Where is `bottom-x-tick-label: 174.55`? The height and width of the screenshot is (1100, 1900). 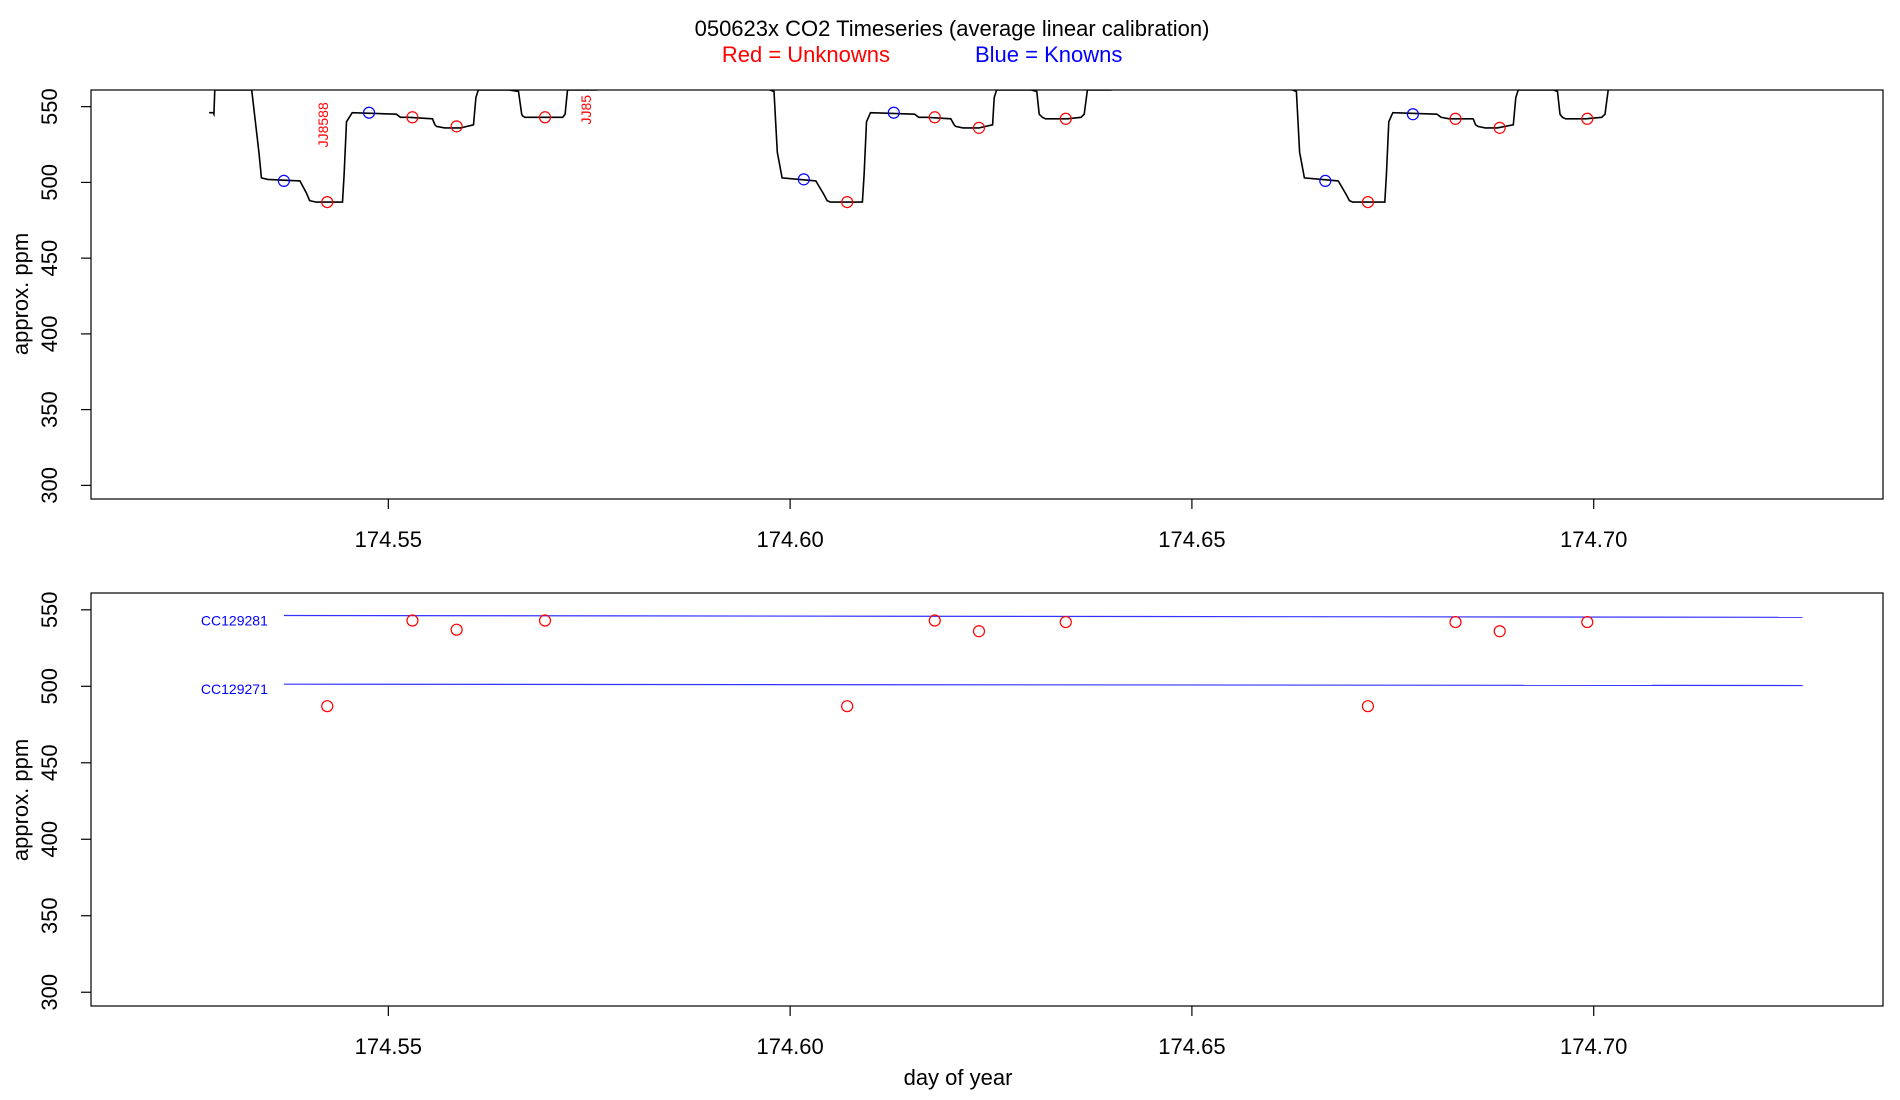 bottom-x-tick-label: 174.55 is located at coordinates (388, 1046).